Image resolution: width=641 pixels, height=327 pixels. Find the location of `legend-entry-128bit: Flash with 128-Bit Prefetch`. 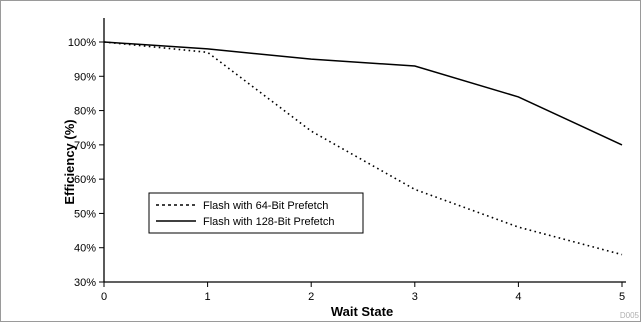

legend-entry-128bit: Flash with 128-Bit Prefetch is located at coordinates (268, 222).